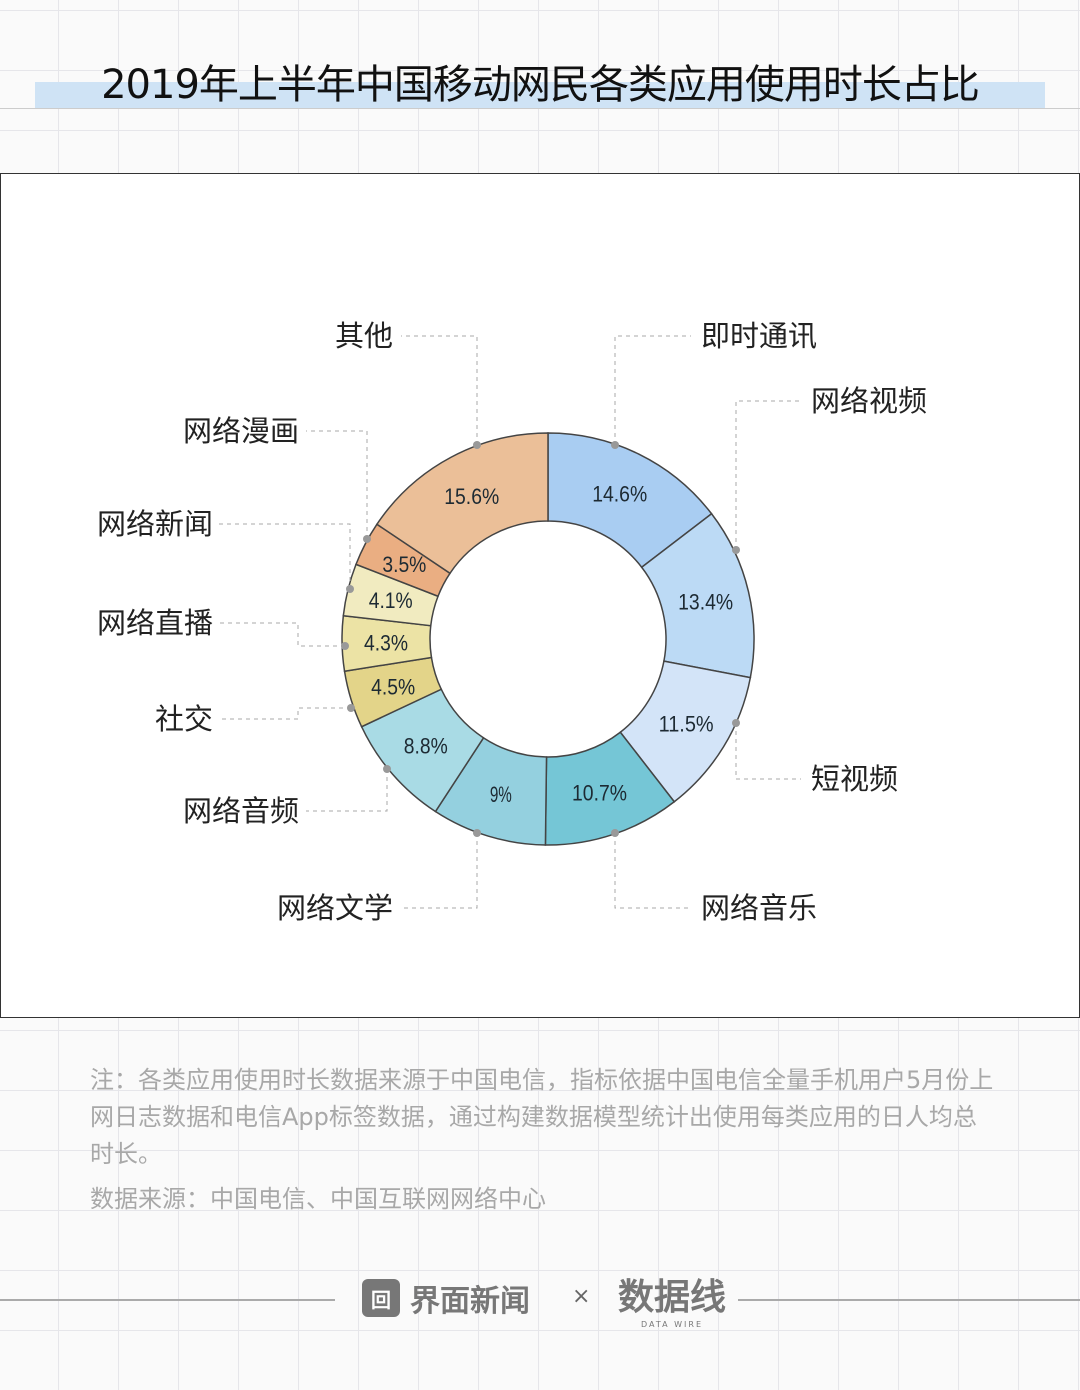 Image resolution: width=1080 pixels, height=1390 pixels. Describe the element at coordinates (619, 494) in the screenshot. I see `data-label: 14.6%` at that location.